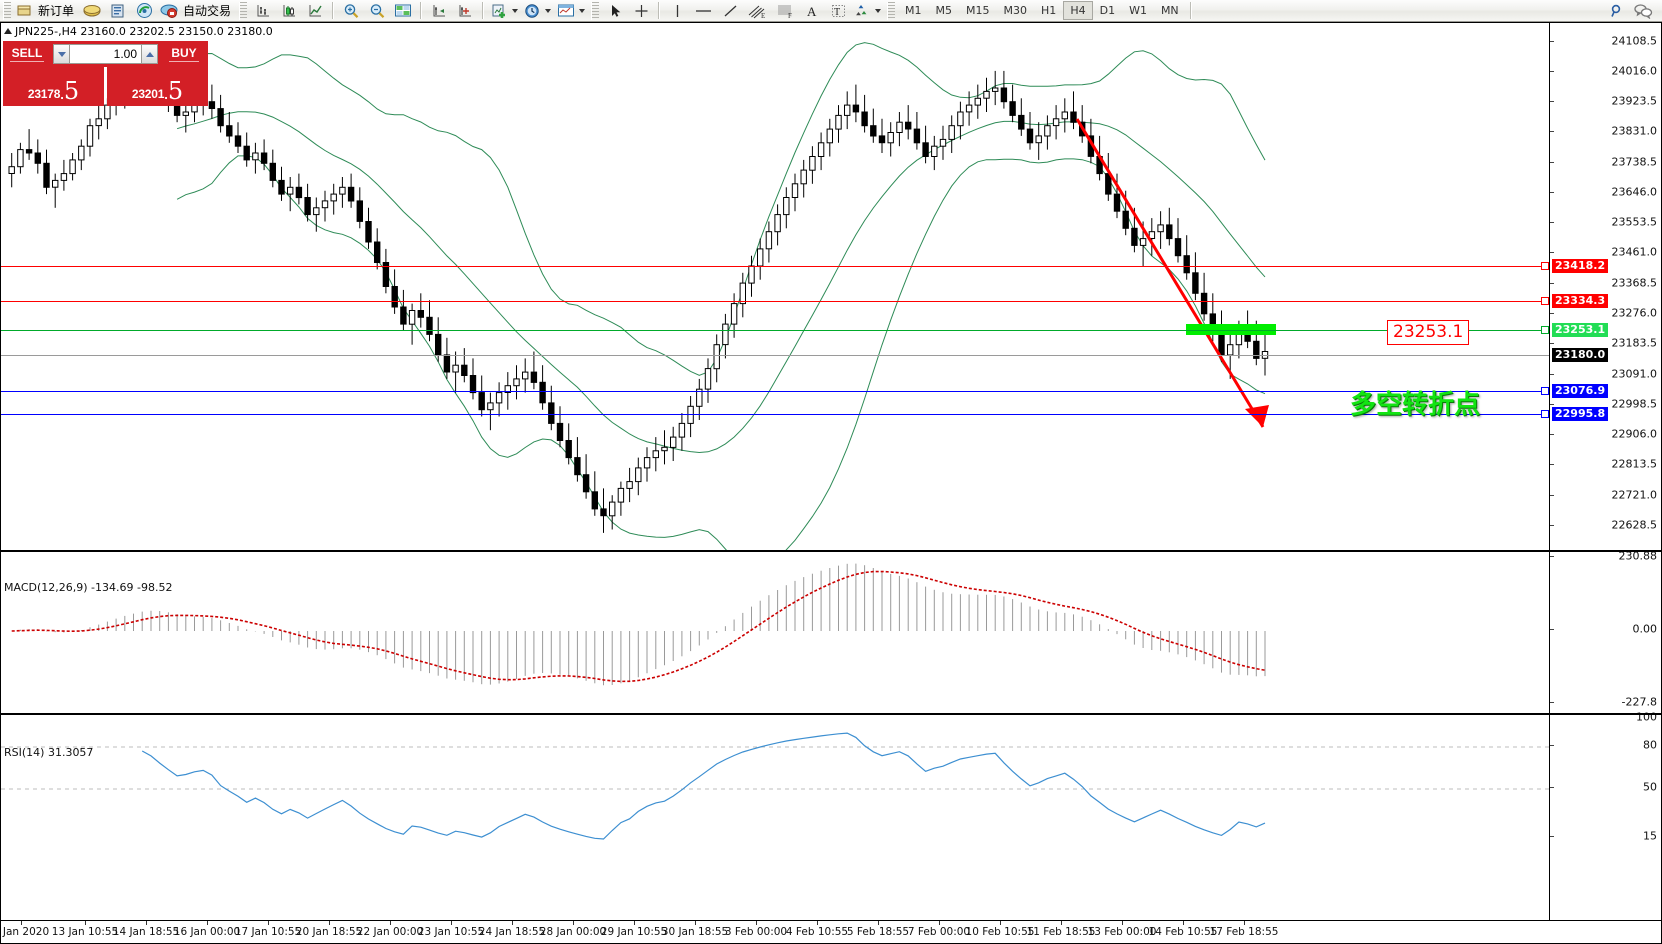 The width and height of the screenshot is (1662, 944). I want to click on level-label-22995: 22995.8, so click(1580, 414).